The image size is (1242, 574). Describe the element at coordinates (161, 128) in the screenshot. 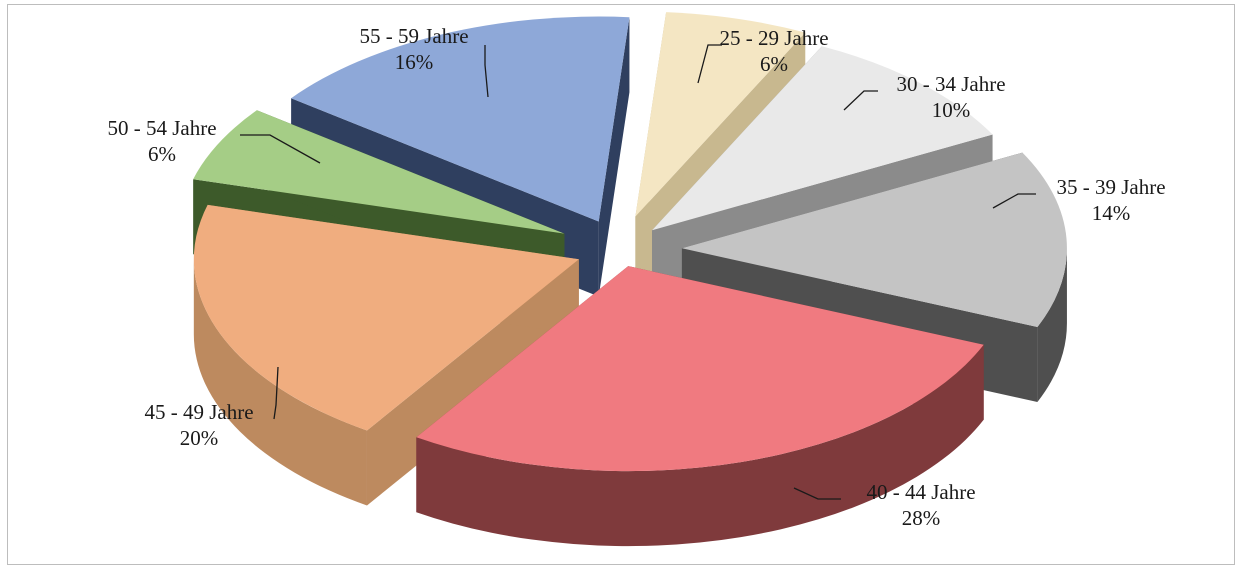

I see `category-label-5: 50 - 54 Jahre` at that location.